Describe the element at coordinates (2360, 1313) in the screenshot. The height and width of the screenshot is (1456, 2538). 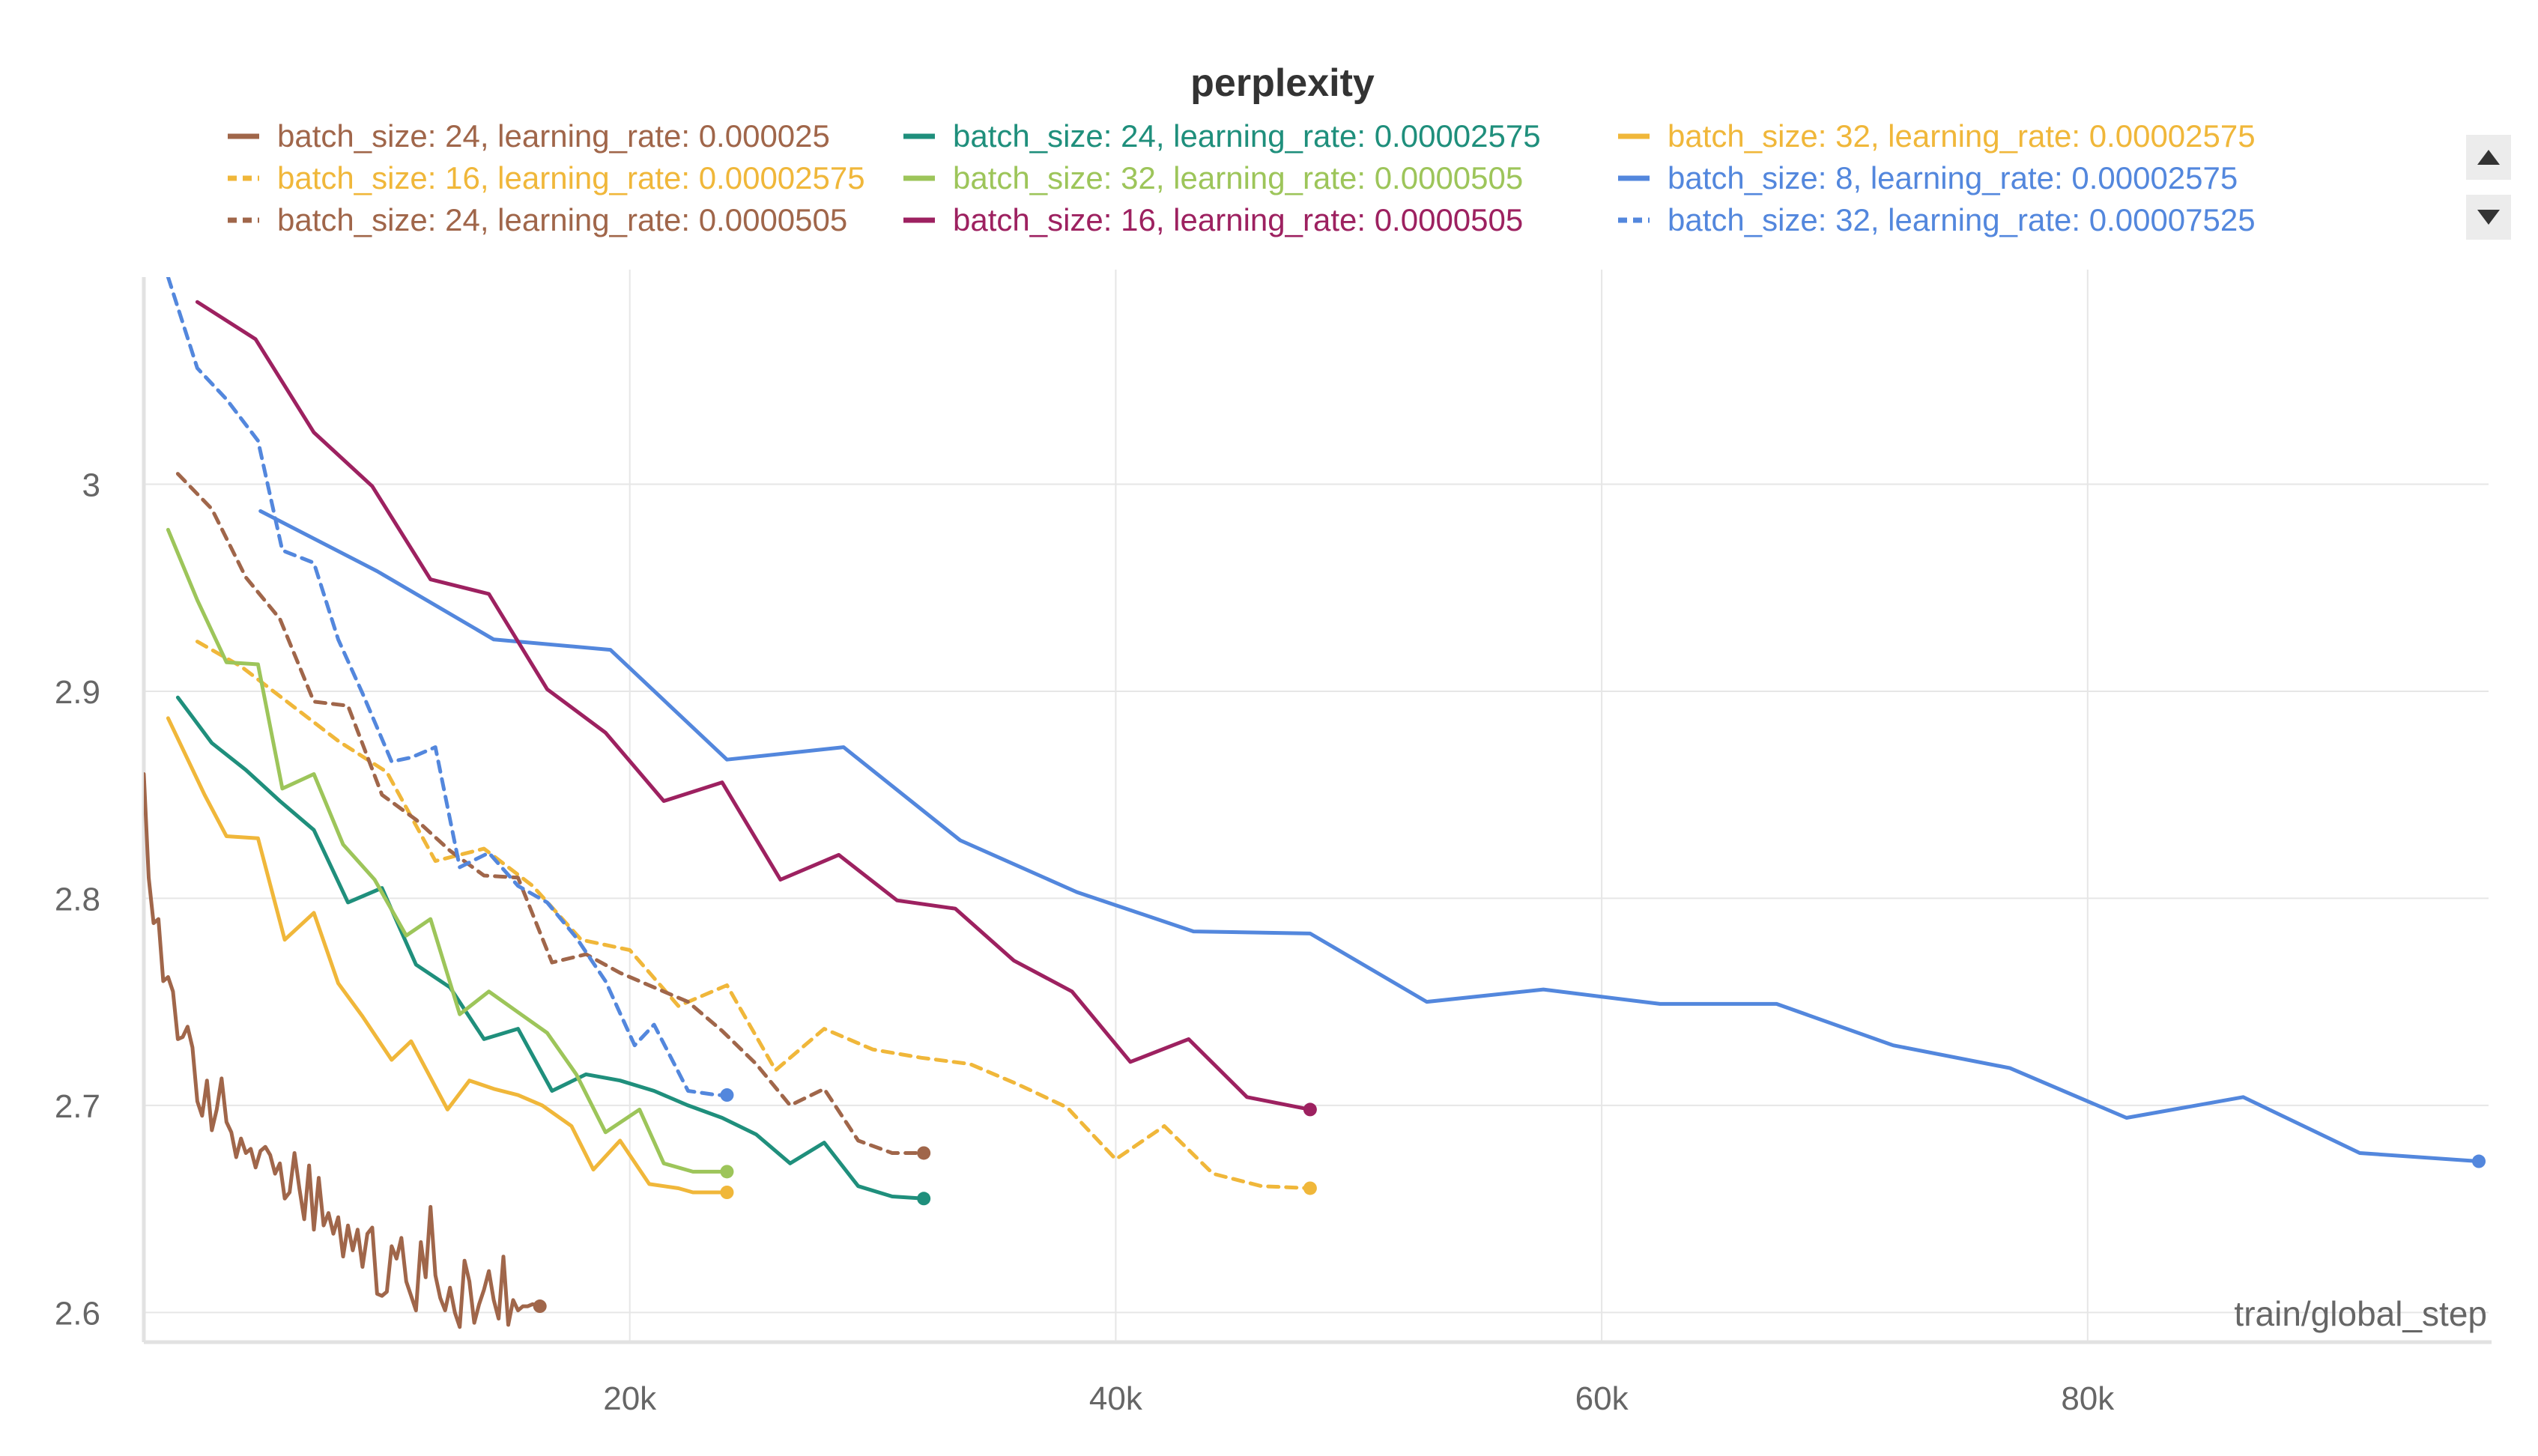
I see `x-axis-label: train/global_step` at that location.